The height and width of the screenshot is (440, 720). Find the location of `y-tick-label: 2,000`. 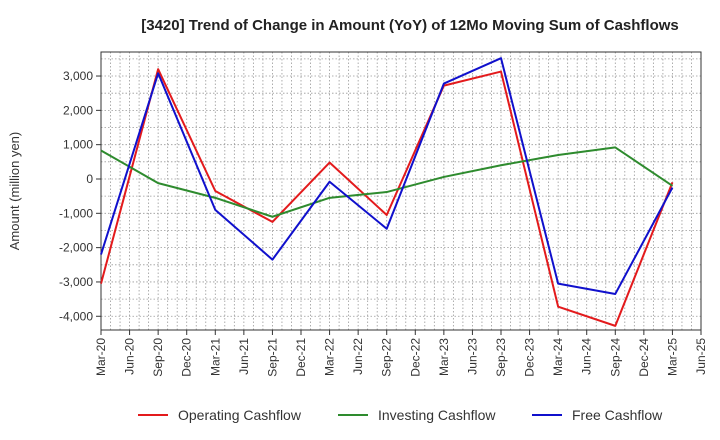

y-tick-label: 2,000 is located at coordinates (78, 110).